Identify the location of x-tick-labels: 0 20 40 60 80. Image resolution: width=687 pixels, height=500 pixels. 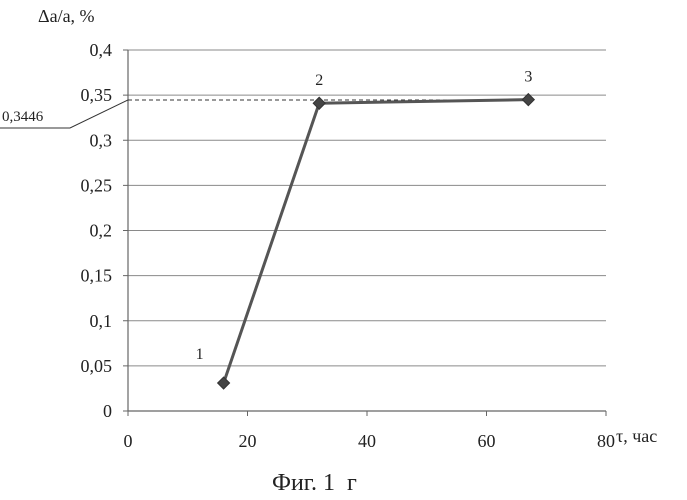
(370, 431).